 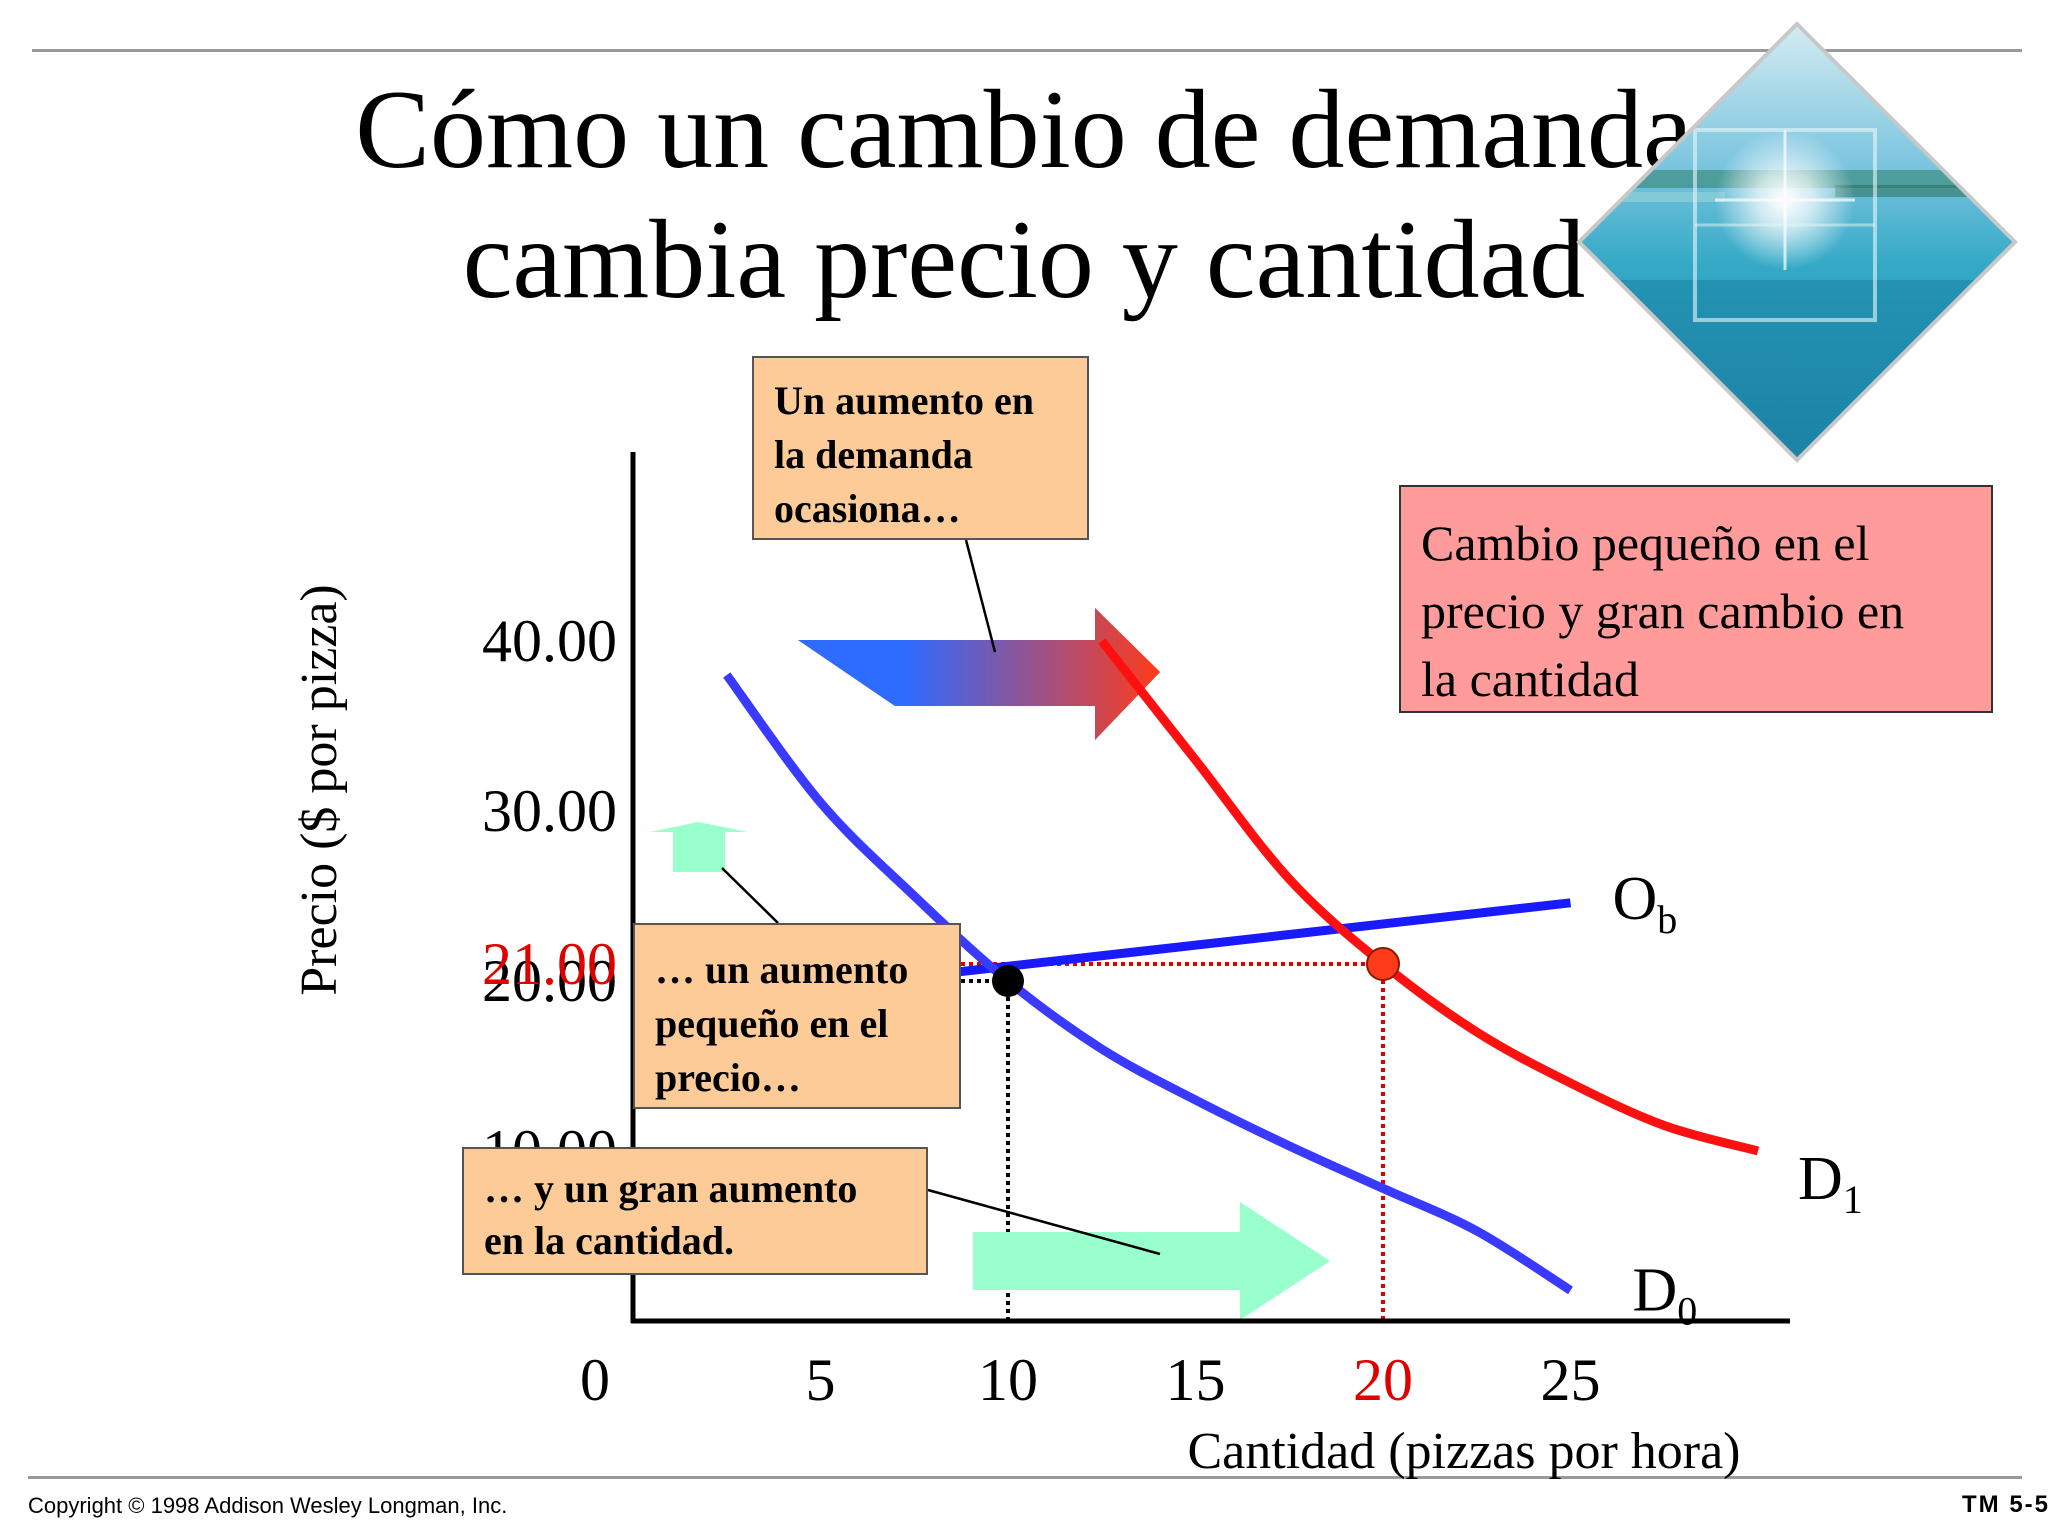 I want to click on x-tick-label: 20, so click(x=1383, y=1380).